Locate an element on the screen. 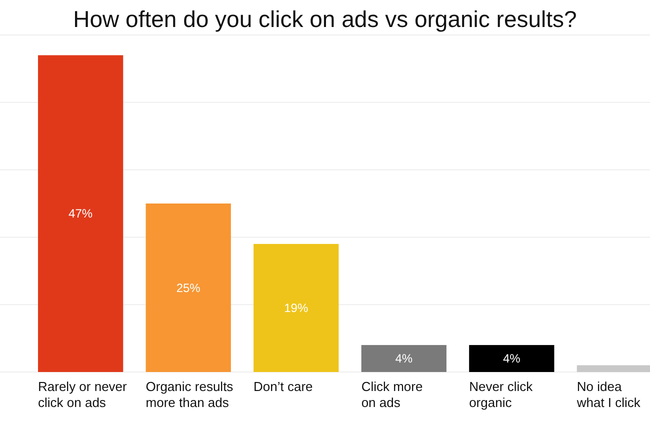  x-tick-label: Click more on ads is located at coordinates (392, 394).